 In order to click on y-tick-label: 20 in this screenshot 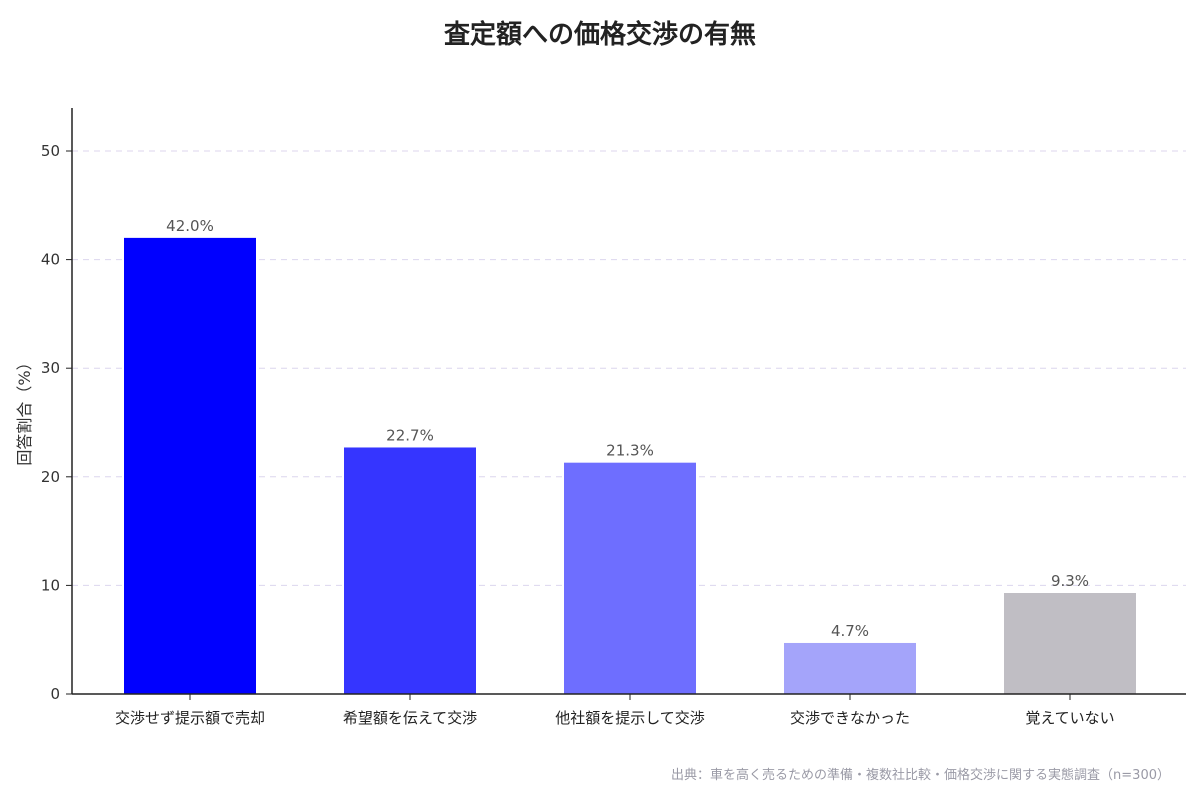, I will do `click(50, 477)`.